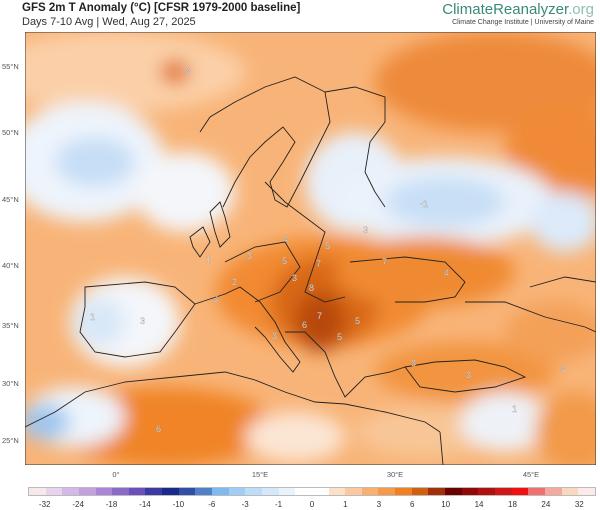 The height and width of the screenshot is (510, 600). Describe the element at coordinates (78, 504) in the screenshot. I see `colorbar-tick: -24` at that location.